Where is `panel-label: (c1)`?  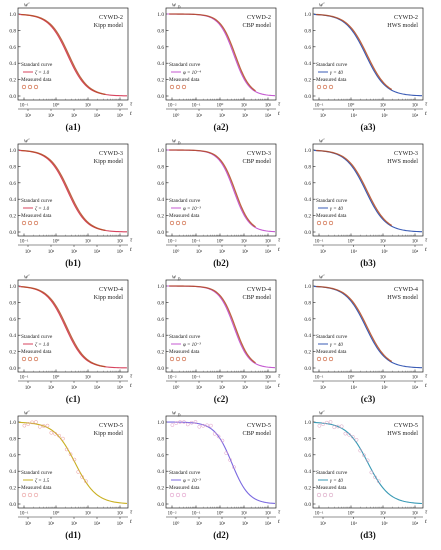
panel-label: (c1) is located at coordinates (73, 399).